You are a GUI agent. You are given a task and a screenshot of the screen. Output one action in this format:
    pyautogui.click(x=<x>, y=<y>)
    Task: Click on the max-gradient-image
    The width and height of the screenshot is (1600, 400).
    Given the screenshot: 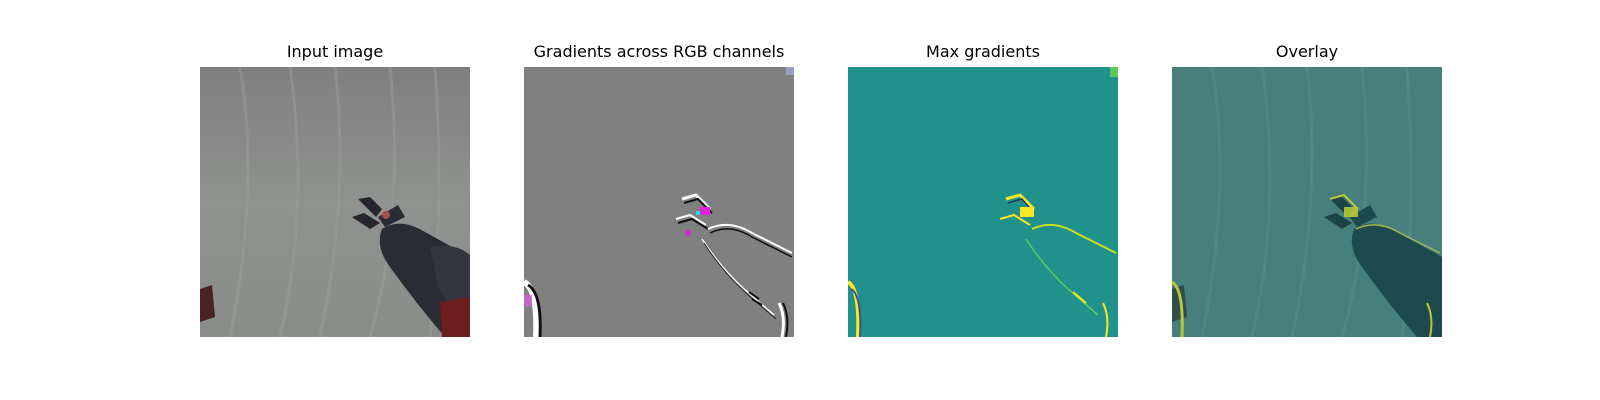 What is the action you would take?
    pyautogui.click(x=983, y=202)
    